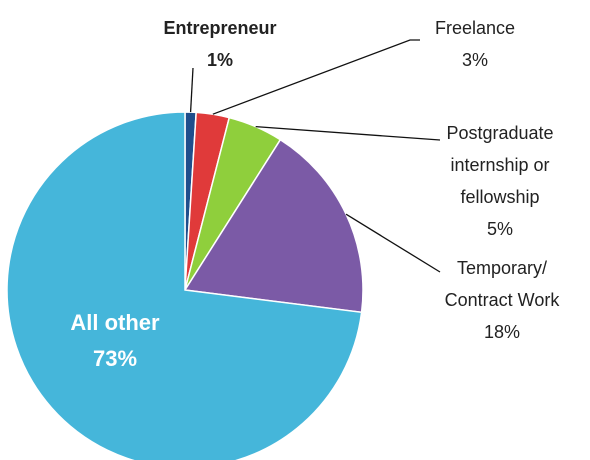 Image resolution: width=590 pixels, height=460 pixels. I want to click on value-label: 3%, so click(474, 60).